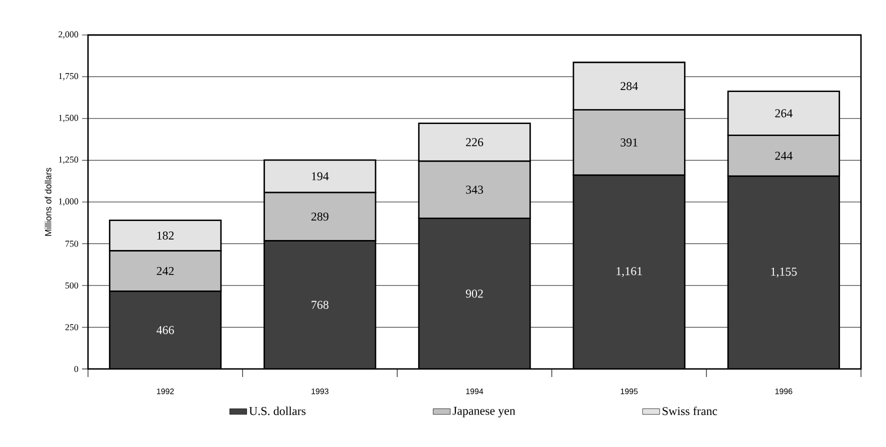  Describe the element at coordinates (165, 236) in the screenshot. I see `data-label: 182` at that location.